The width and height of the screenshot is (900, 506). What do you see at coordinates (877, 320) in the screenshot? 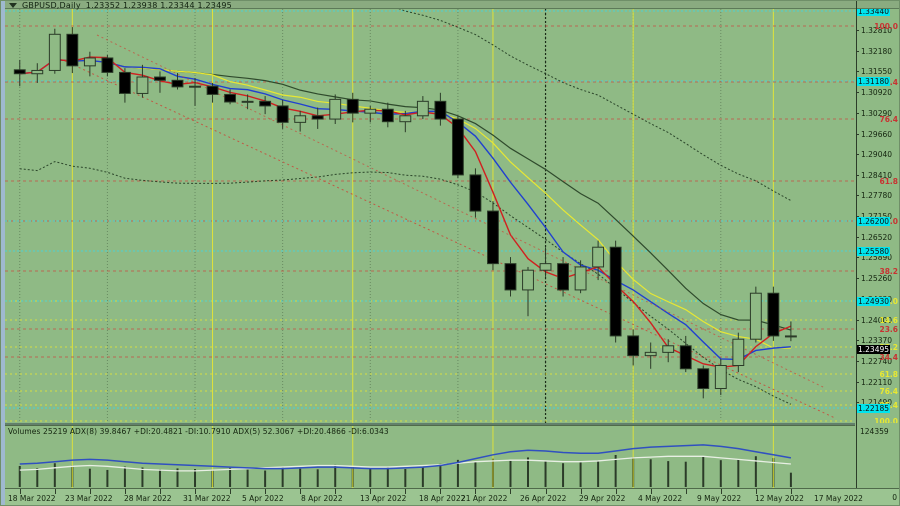
I see `price-tick: 1.24000` at bounding box center [877, 320].